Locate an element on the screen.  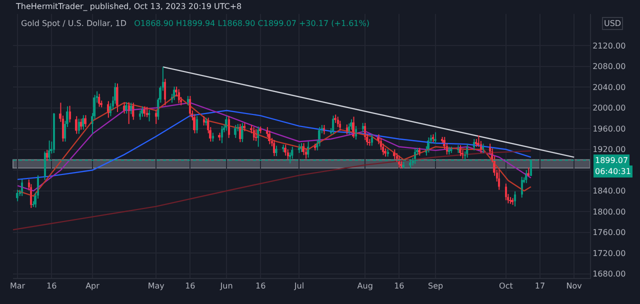
x-tick-label: Sep is located at coordinates (436, 286).